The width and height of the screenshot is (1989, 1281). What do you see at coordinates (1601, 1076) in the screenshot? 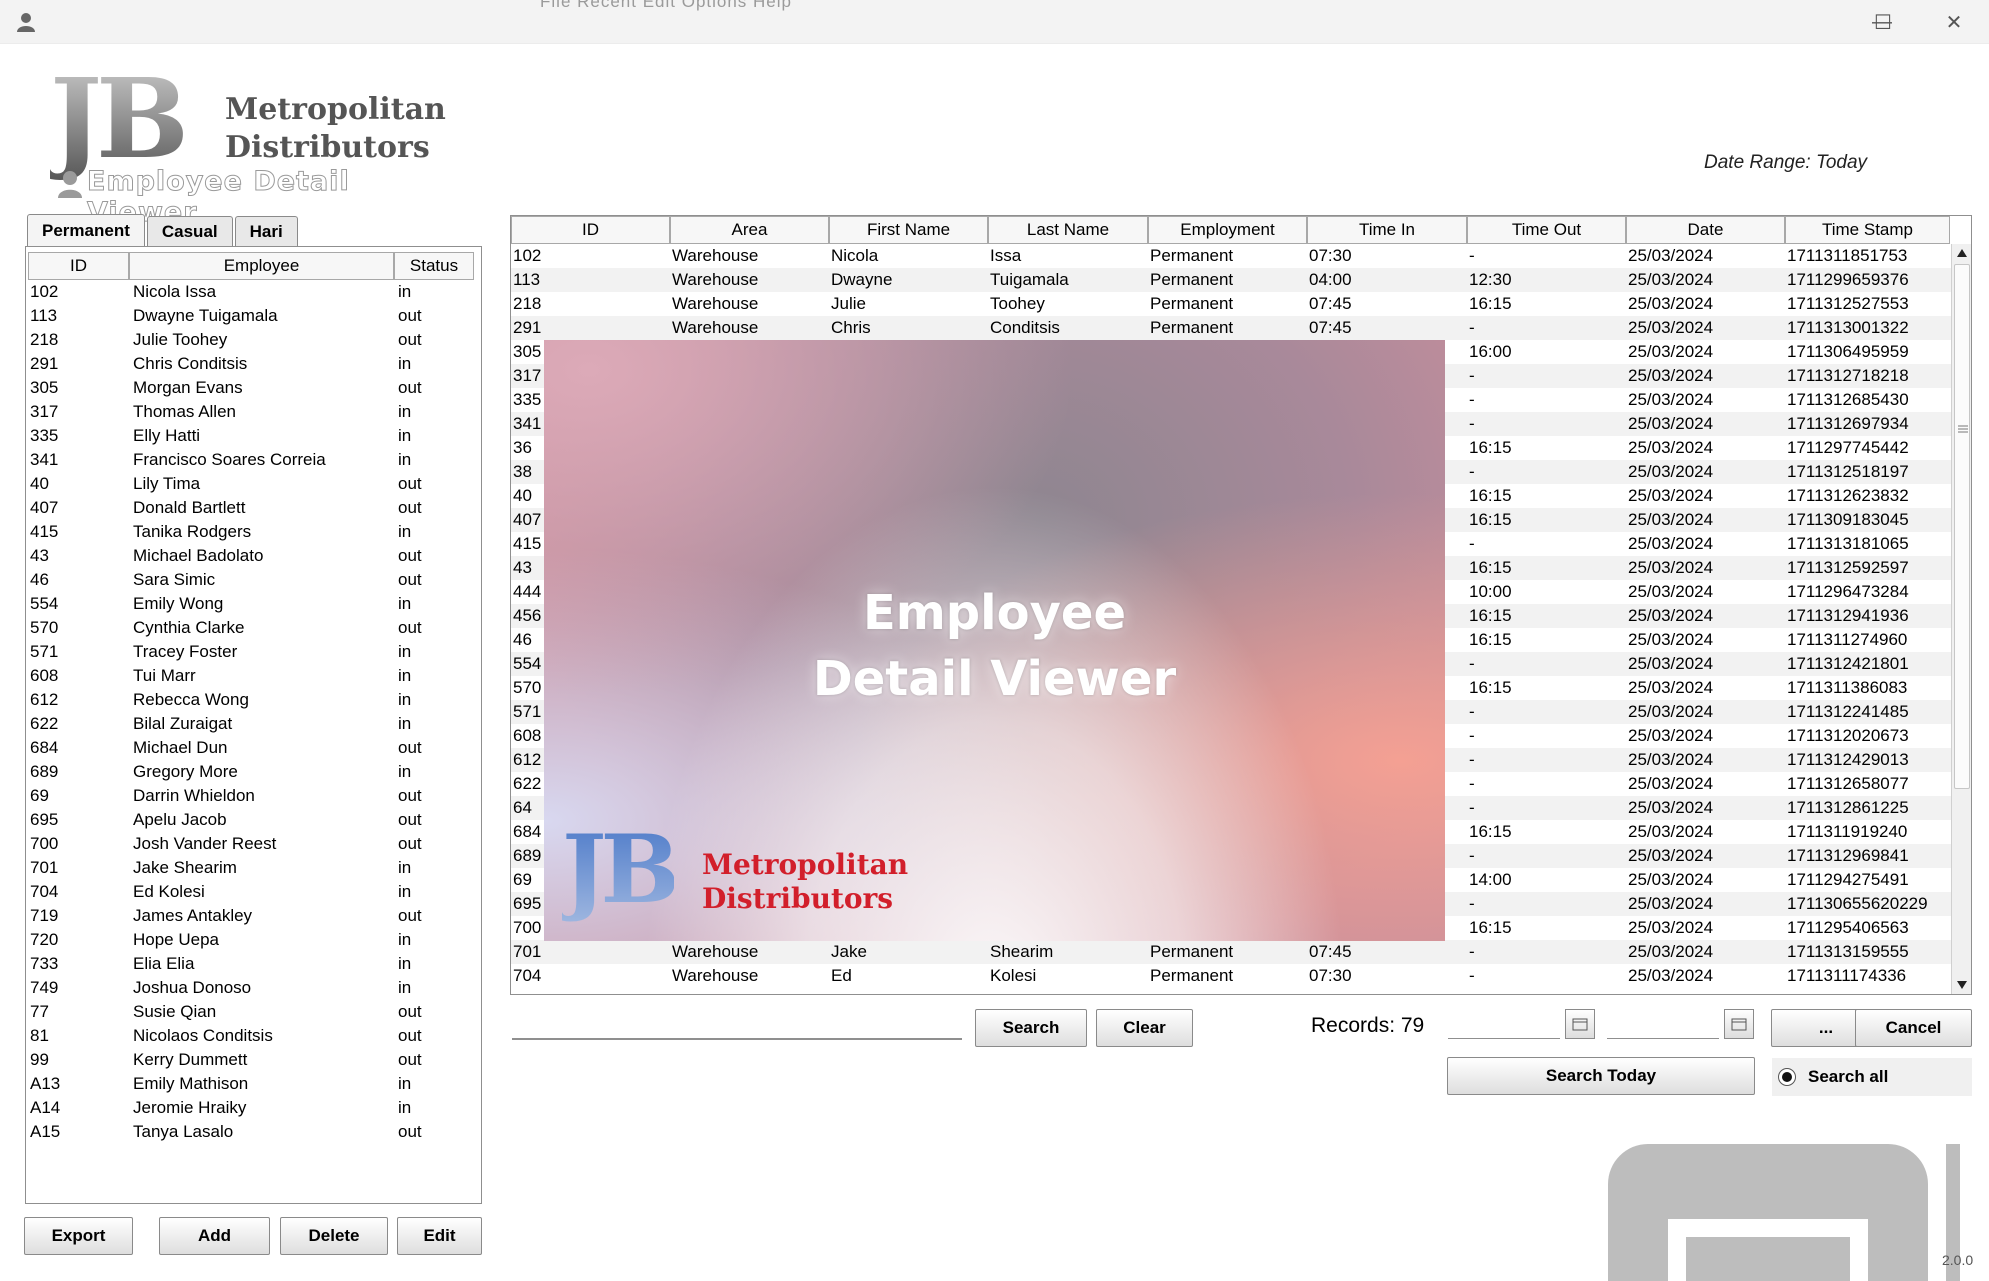
I see `search-today-button: Search Today` at bounding box center [1601, 1076].